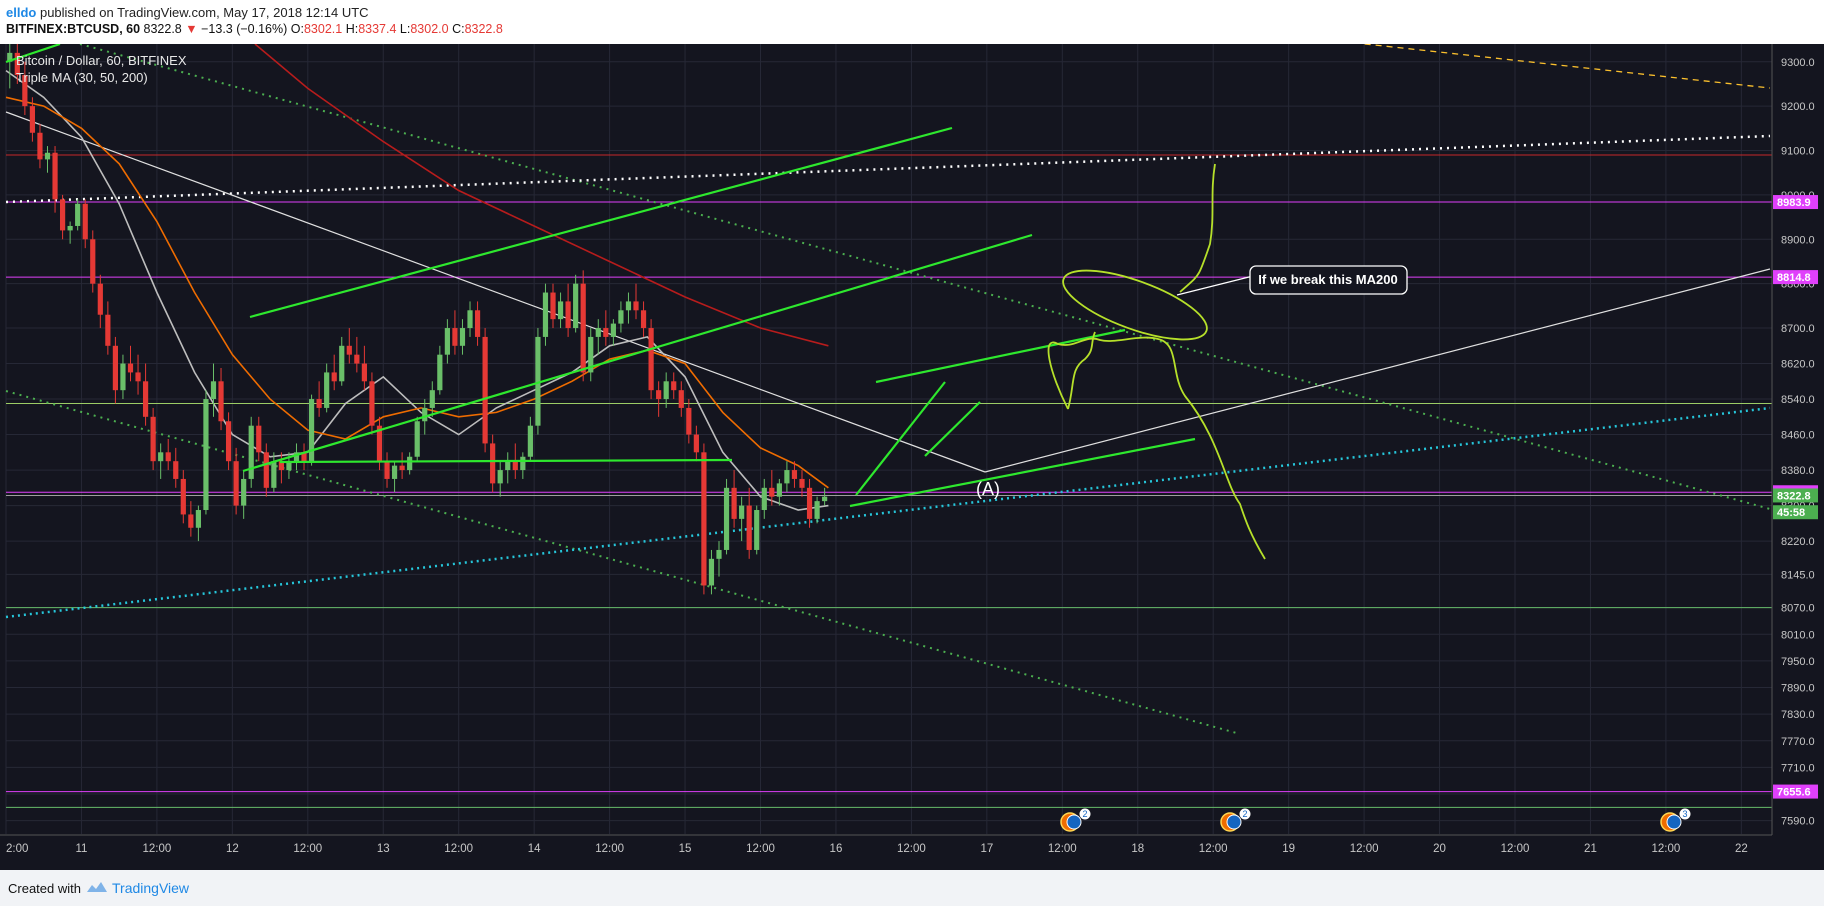 The height and width of the screenshot is (906, 1824). Describe the element at coordinates (1798, 436) in the screenshot. I see `price-tick-label: 8460.0` at that location.